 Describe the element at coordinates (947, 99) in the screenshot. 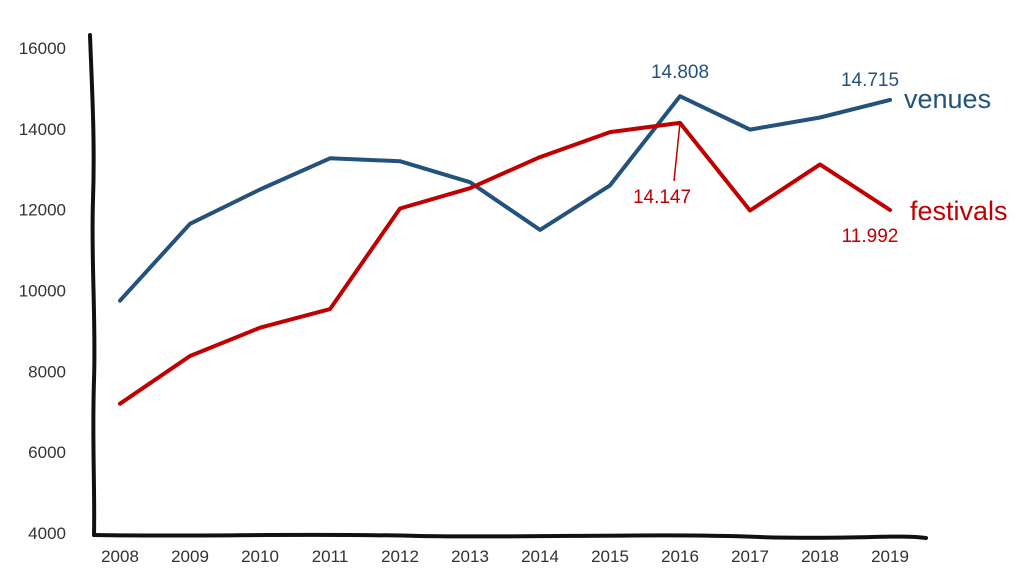

I see `series-name-venues: venues` at that location.